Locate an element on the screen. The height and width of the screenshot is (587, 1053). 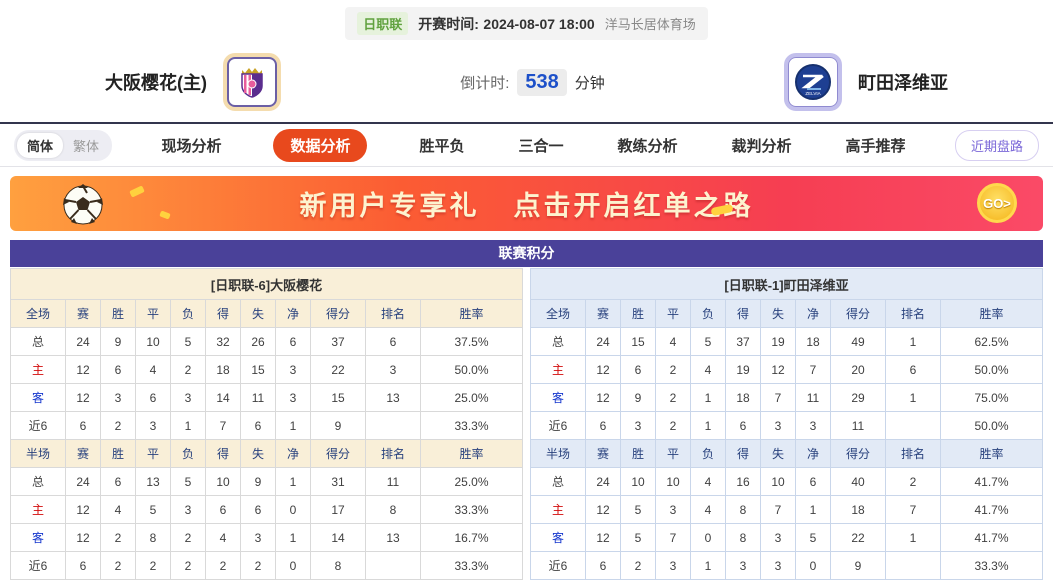
tab-数据分析: 数据分析 is located at coordinates (320, 145).